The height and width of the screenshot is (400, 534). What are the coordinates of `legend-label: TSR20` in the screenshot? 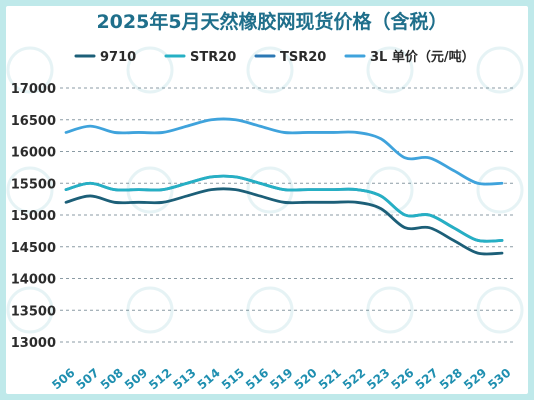 It's located at (303, 57).